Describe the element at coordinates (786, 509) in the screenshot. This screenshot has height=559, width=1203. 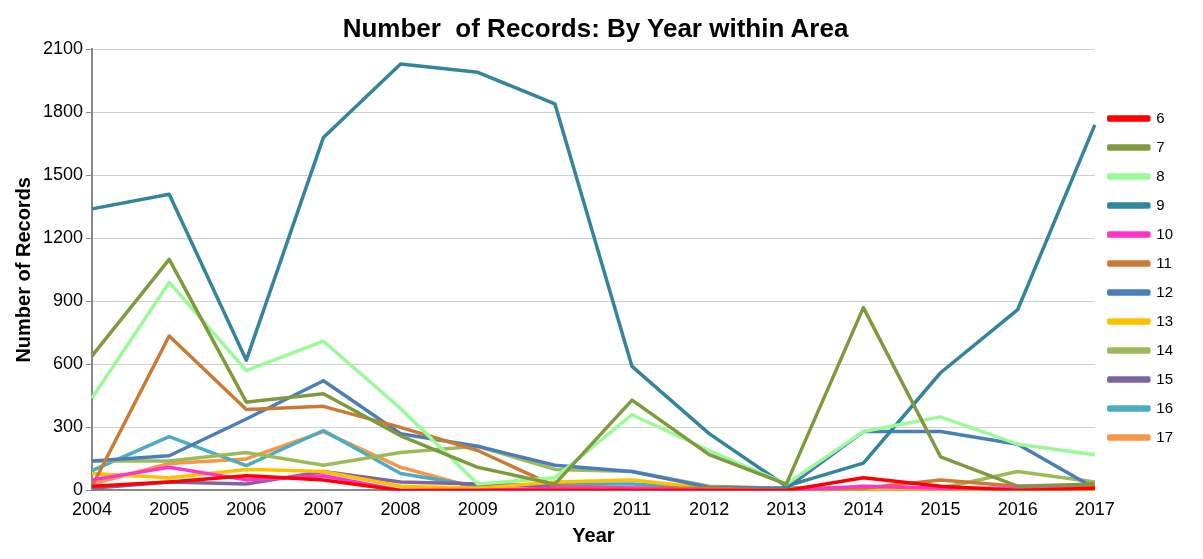
I see `x-tick-label: 2013` at that location.